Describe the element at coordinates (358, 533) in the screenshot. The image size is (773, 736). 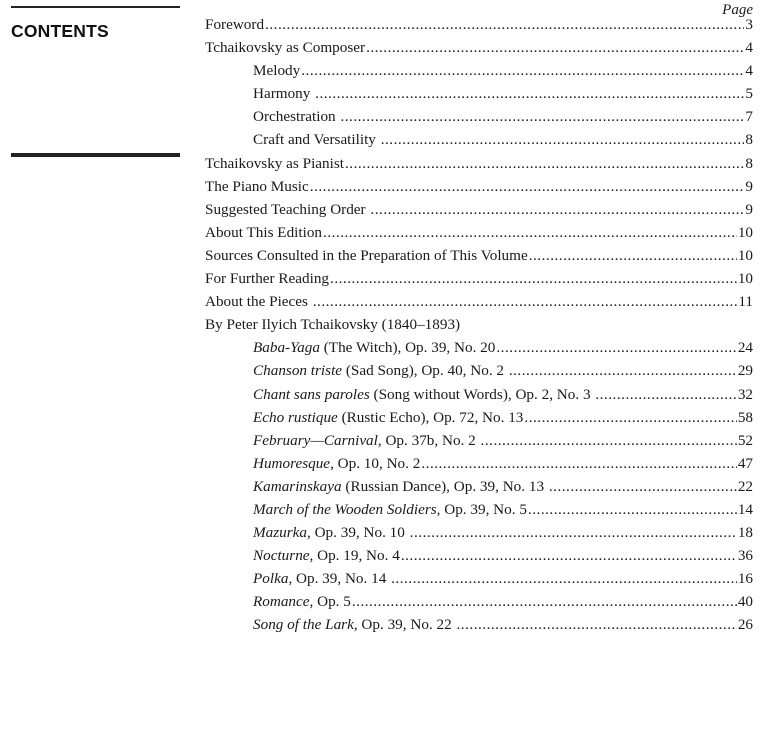
I see `entry-text: , Op. 39, No. 10` at that location.